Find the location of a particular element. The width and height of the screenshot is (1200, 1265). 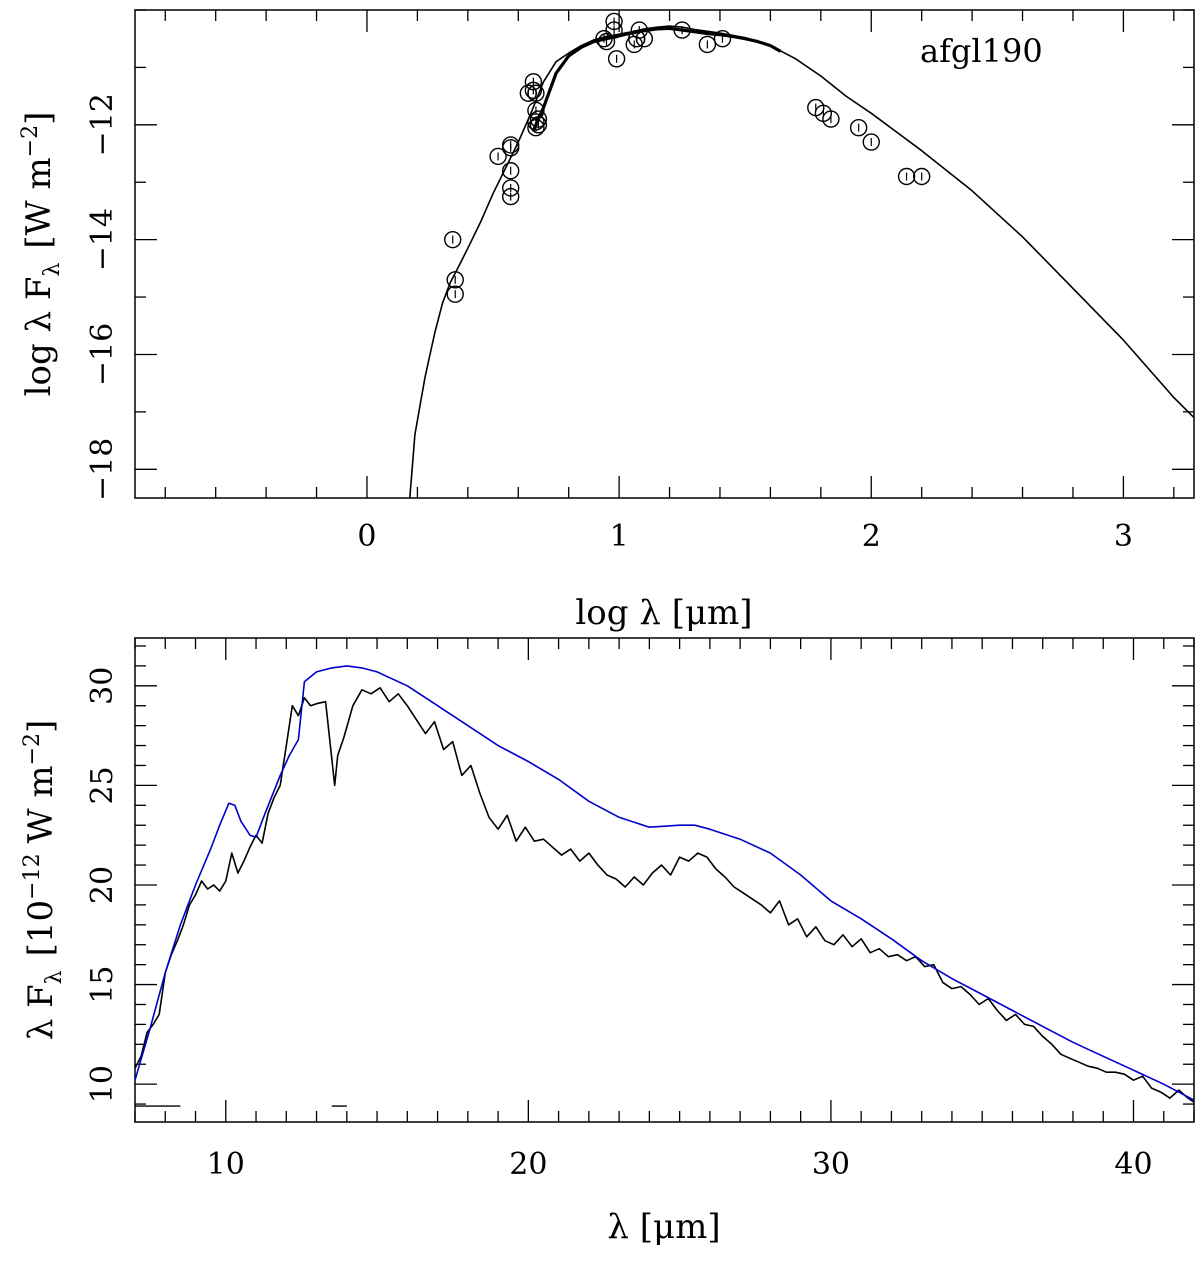

bottom-y-axis-title-units: [10 is located at coordinates (41, 928).